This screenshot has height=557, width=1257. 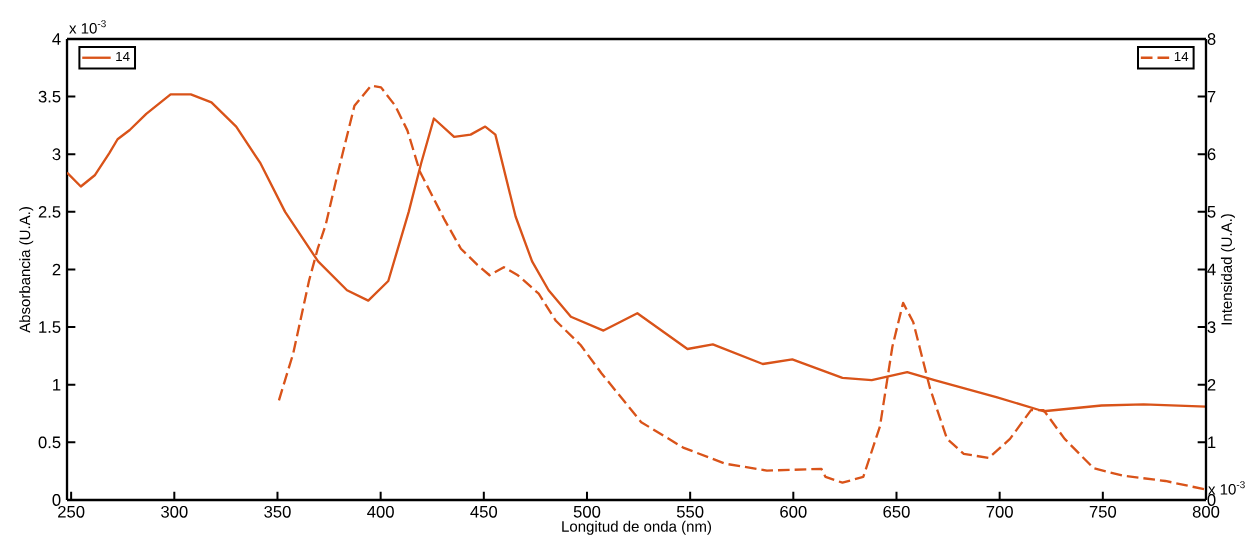 I want to click on y-tick-label: 0, so click(x=56, y=500).